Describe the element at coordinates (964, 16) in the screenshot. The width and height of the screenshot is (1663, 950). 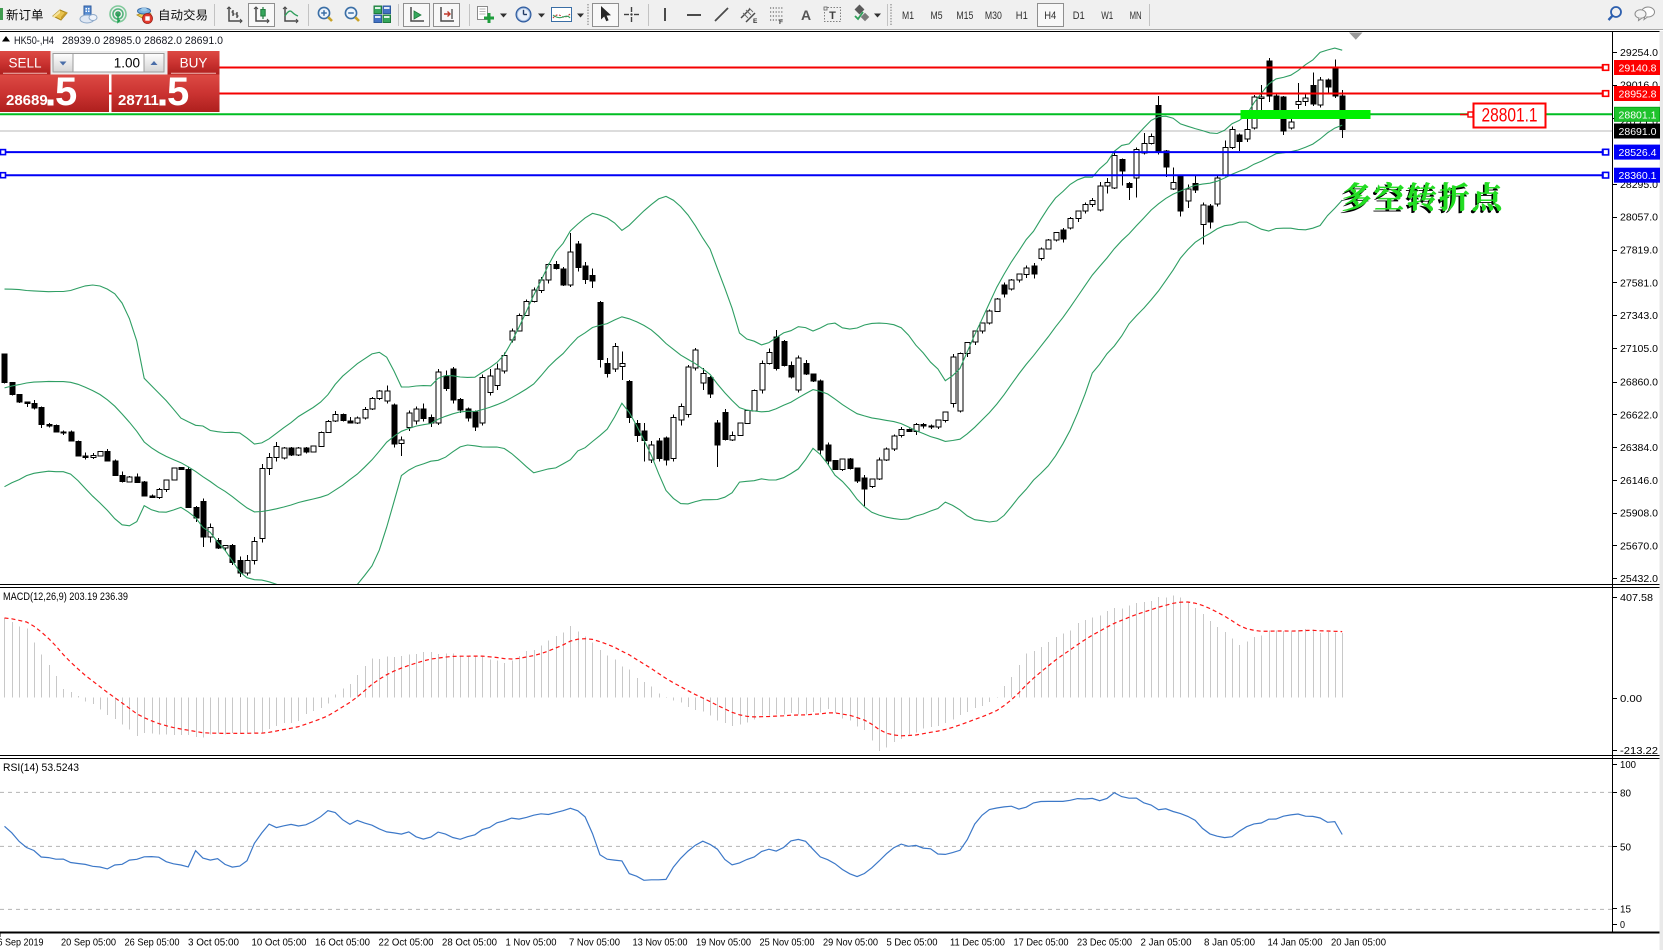
I see `svg-text: M15` at that location.